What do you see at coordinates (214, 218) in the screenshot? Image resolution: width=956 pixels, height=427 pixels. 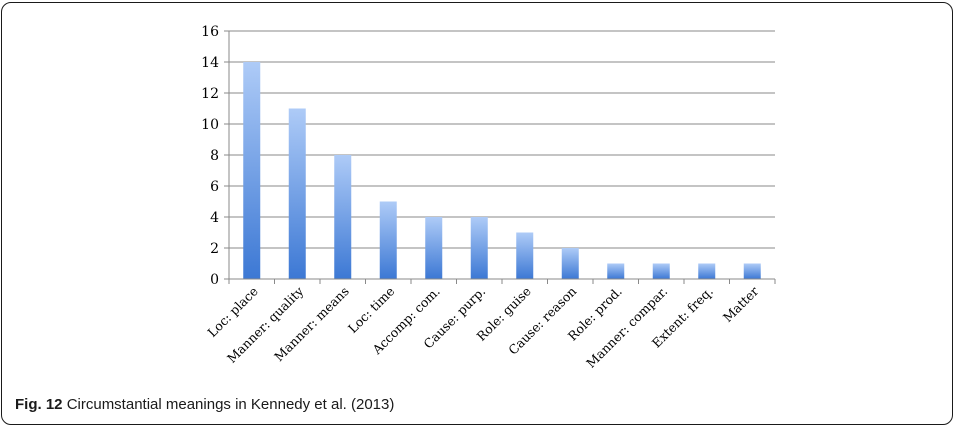 I see `y-tick-label: 4` at bounding box center [214, 218].